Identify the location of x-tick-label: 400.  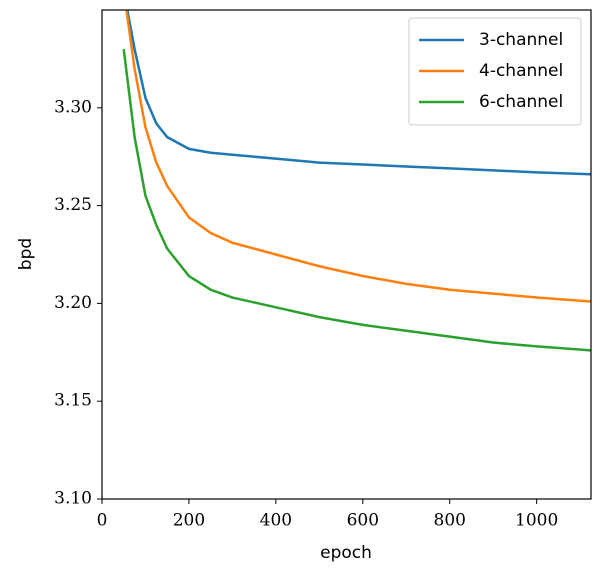
(276, 521).